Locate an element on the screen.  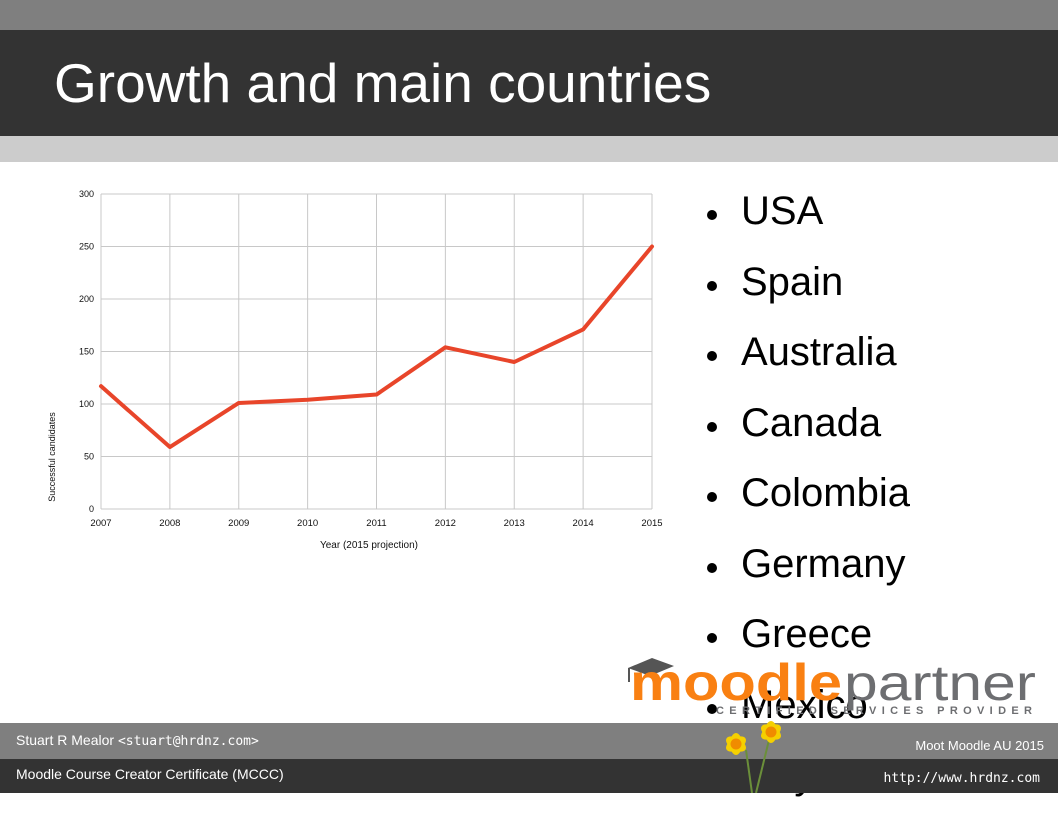
y-tick-label: 300 is located at coordinates (86, 194).